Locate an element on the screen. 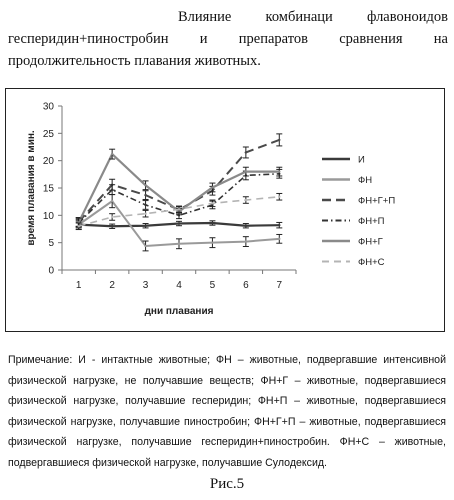 The image size is (454, 500). x-tick-label: 5 is located at coordinates (213, 285).